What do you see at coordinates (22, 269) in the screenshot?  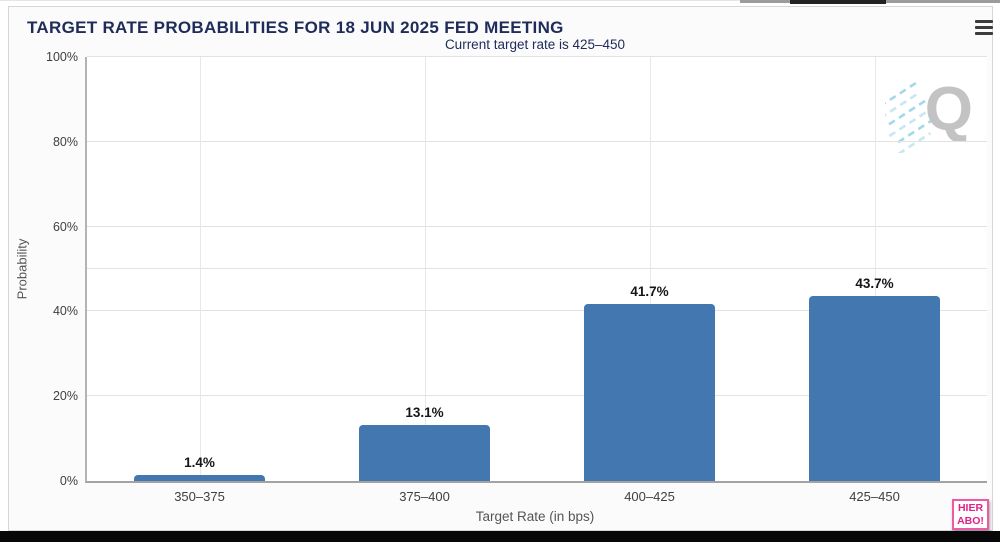 I see `y-axis-title: Probability` at bounding box center [22, 269].